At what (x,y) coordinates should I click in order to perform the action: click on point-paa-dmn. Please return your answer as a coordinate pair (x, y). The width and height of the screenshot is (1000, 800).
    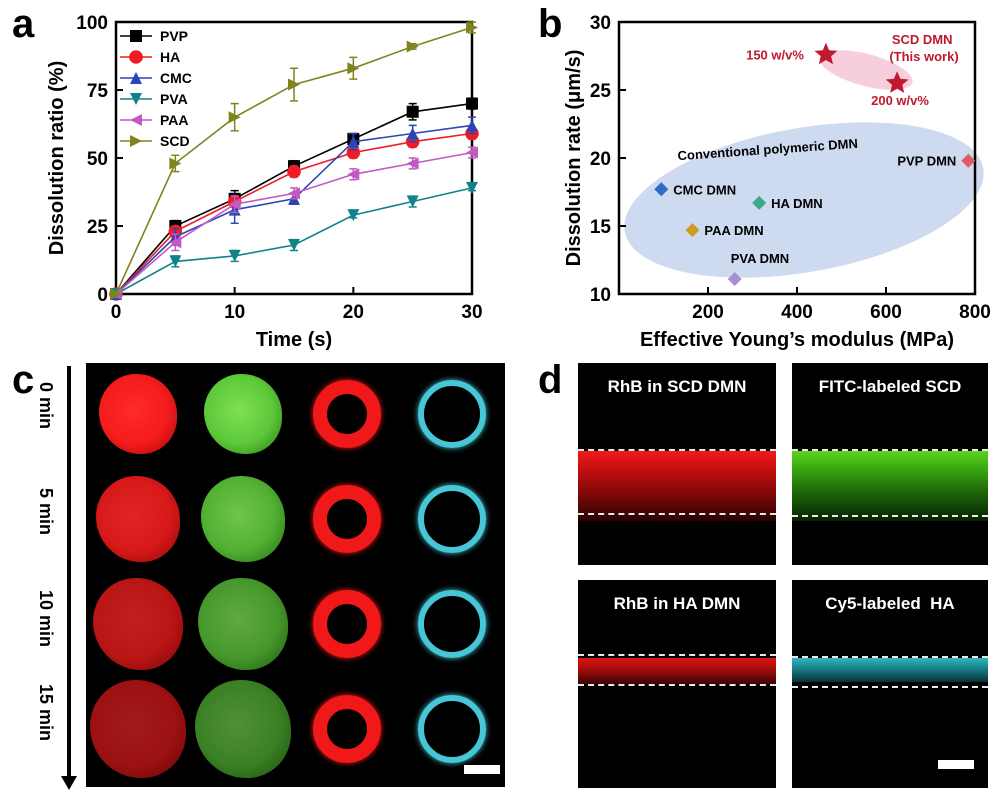
    Looking at the image, I should click on (692, 230).